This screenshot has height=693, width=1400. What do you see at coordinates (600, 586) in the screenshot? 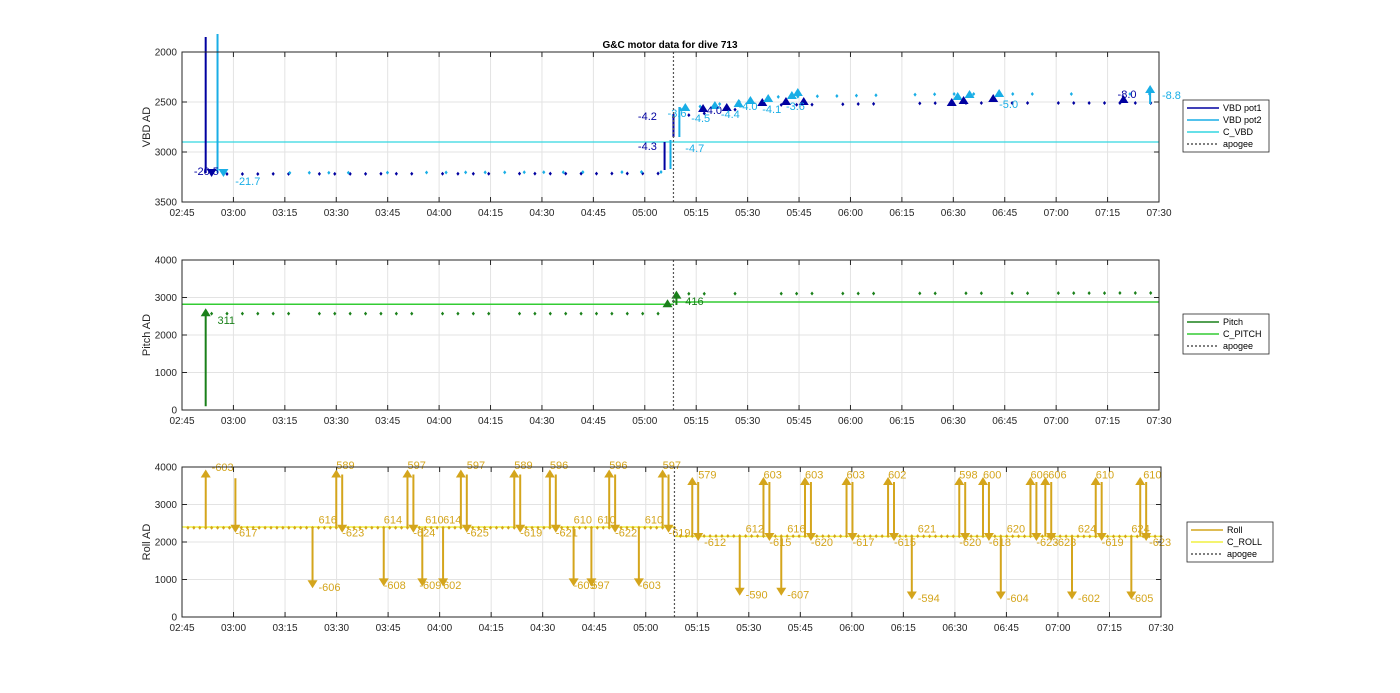
I see `data-label: 597` at bounding box center [600, 586].